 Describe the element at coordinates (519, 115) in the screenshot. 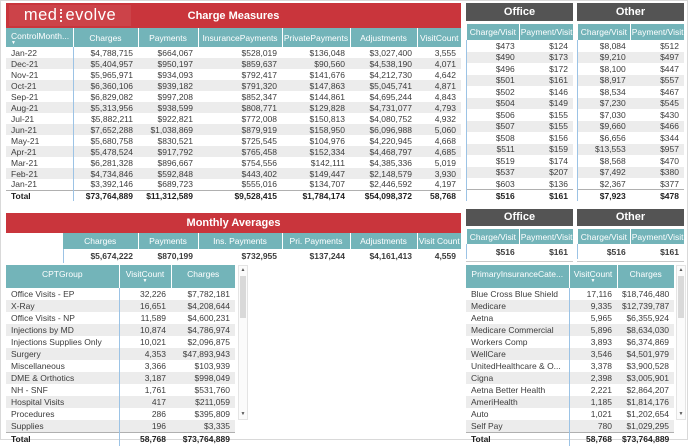

I see `table-row: $506 $155` at that location.